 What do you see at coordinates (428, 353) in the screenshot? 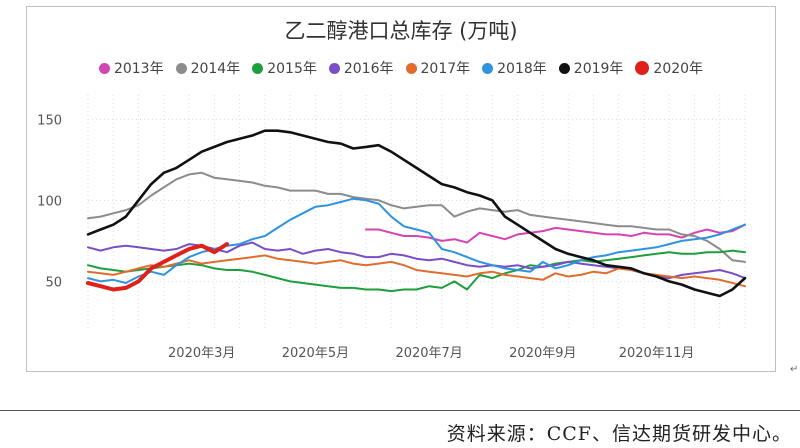
I see `x-tick-label: 2020年7月` at bounding box center [428, 353].